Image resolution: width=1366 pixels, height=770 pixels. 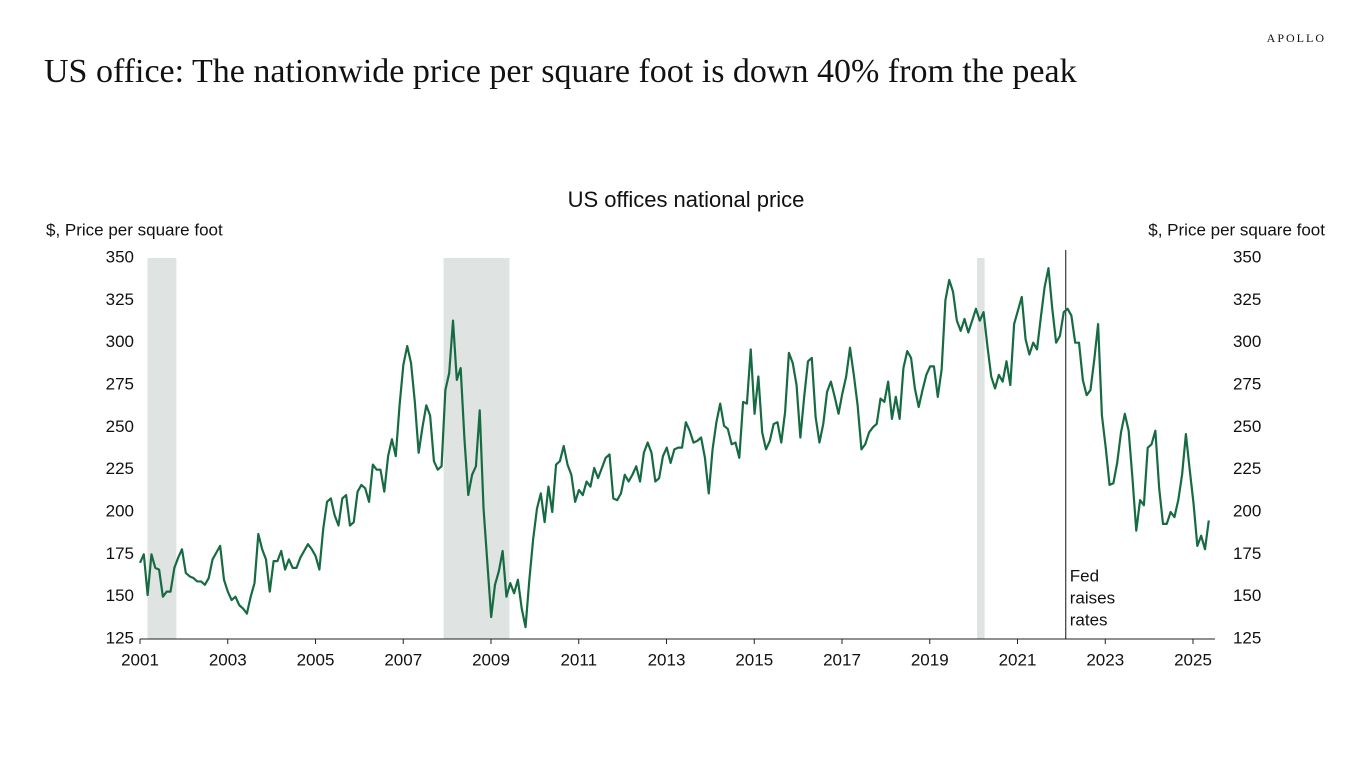 What do you see at coordinates (1247, 341) in the screenshot?
I see `y2-tick-label: 300` at bounding box center [1247, 341].